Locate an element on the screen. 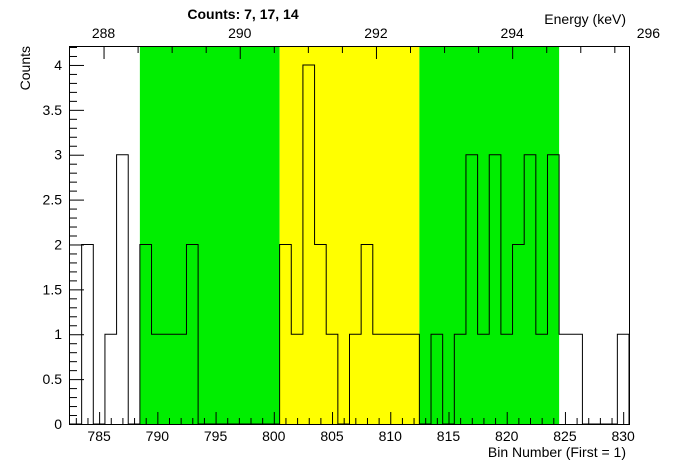  x-tick-label: 795 is located at coordinates (216, 436).